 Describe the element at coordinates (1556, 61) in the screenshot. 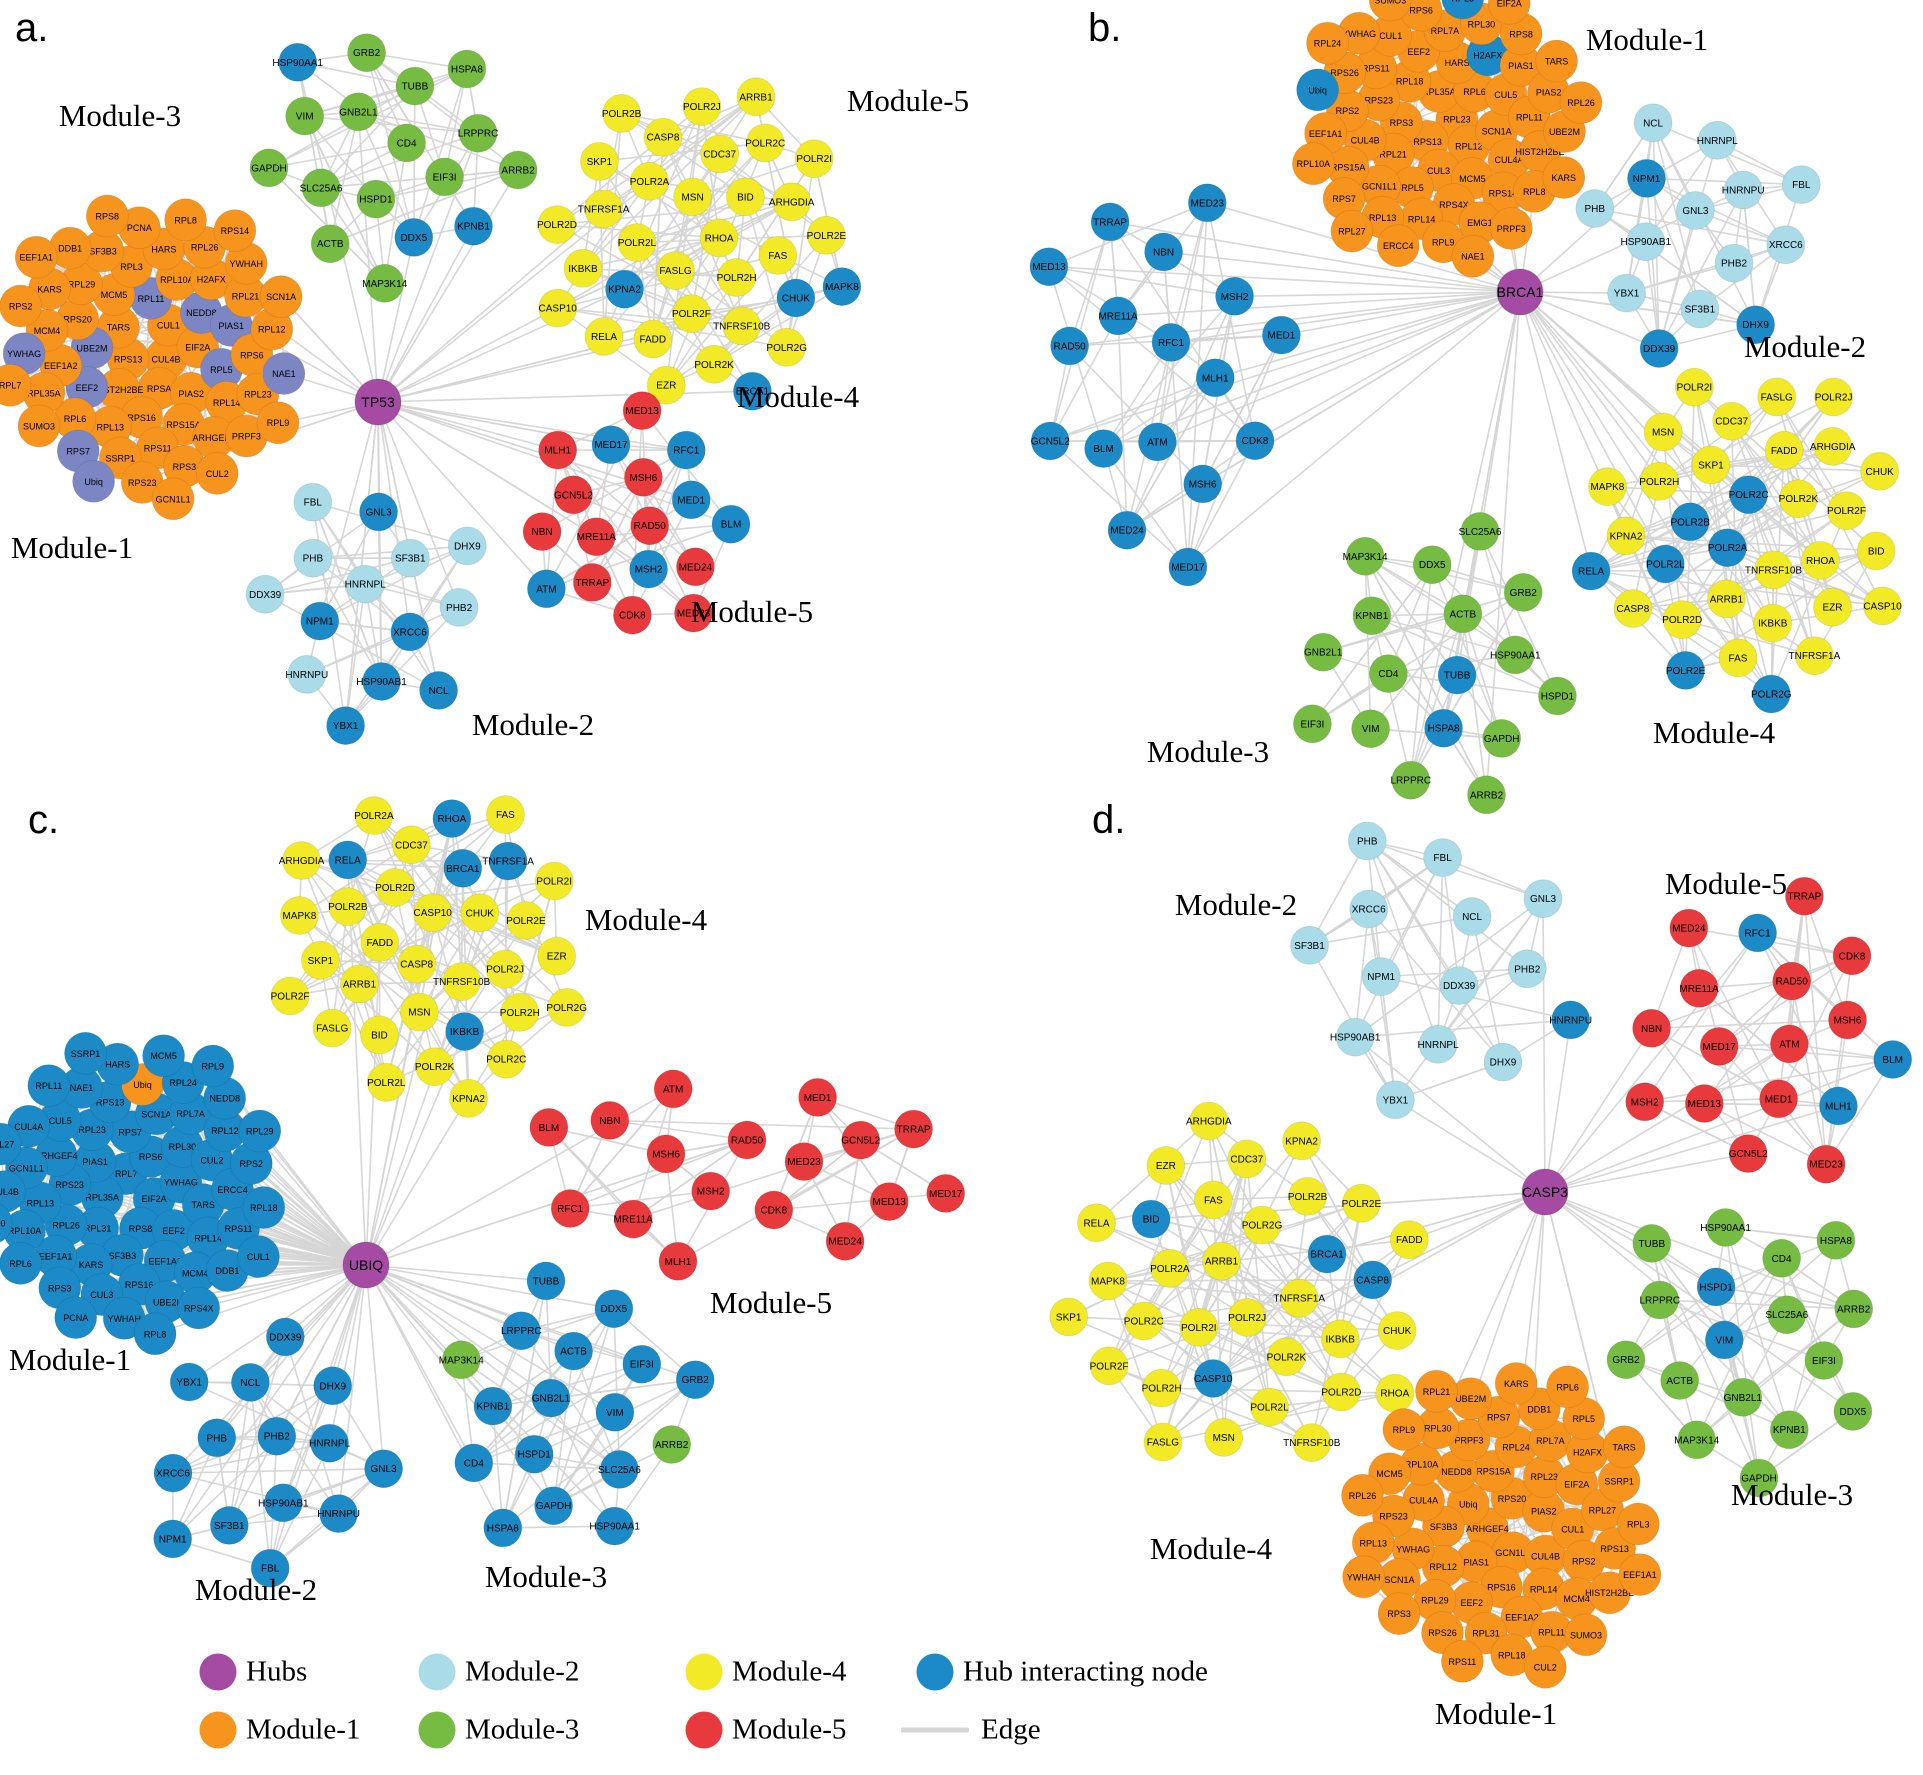

I see `node-TARS: TARS` at that location.